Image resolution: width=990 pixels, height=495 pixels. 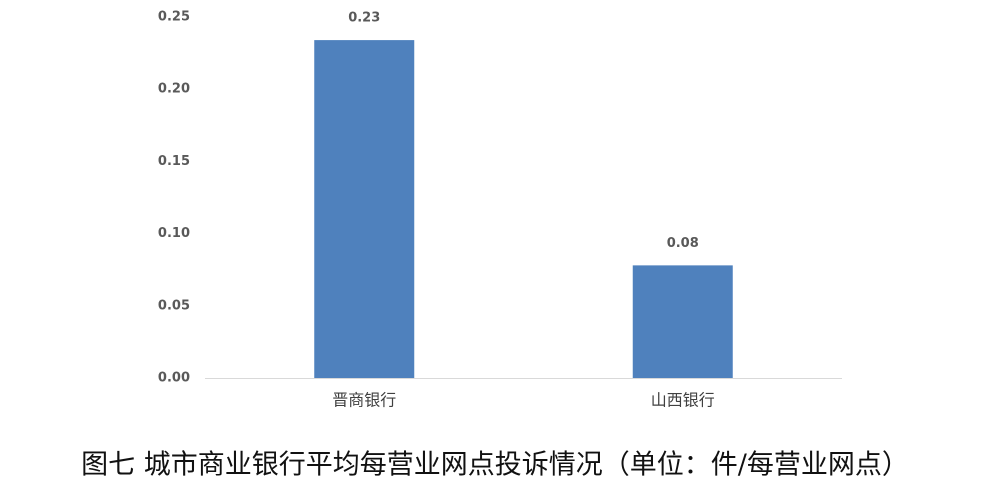 What do you see at coordinates (174, 161) in the screenshot?
I see `y-tick-label: 0.15` at bounding box center [174, 161].